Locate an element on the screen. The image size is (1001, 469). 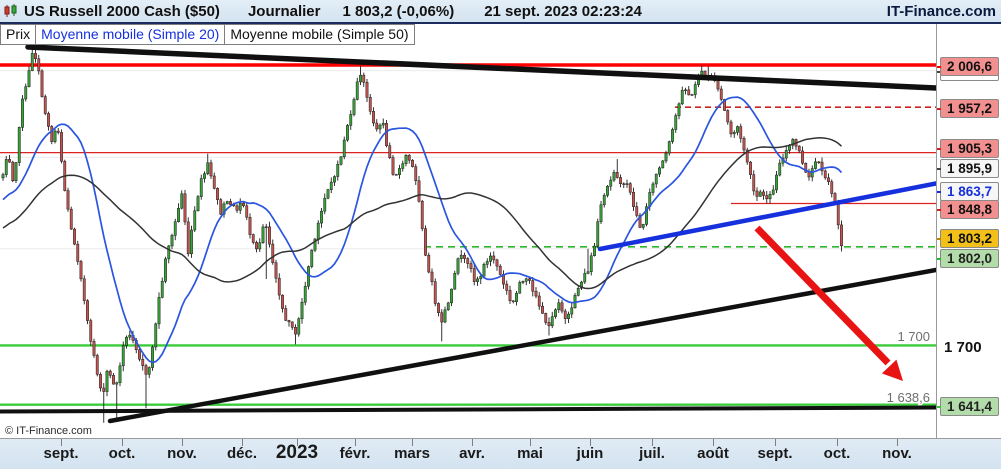
month-label-2023: 2023 is located at coordinates (297, 452).